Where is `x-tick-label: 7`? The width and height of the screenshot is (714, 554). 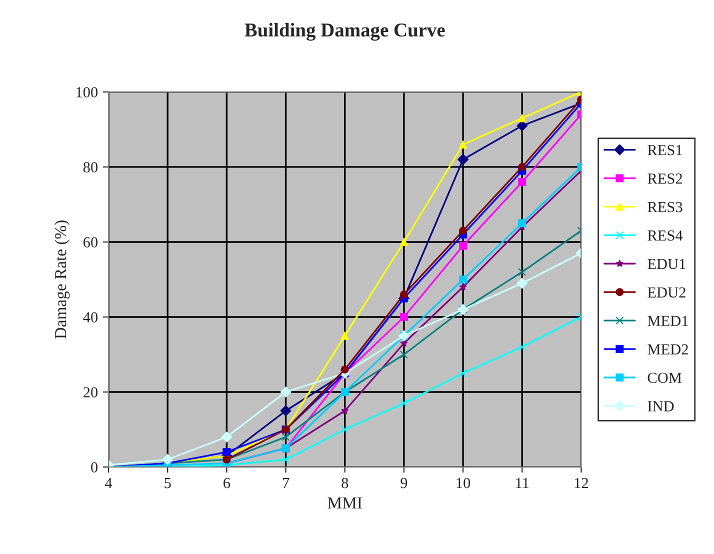 x-tick-label: 7 is located at coordinates (286, 483).